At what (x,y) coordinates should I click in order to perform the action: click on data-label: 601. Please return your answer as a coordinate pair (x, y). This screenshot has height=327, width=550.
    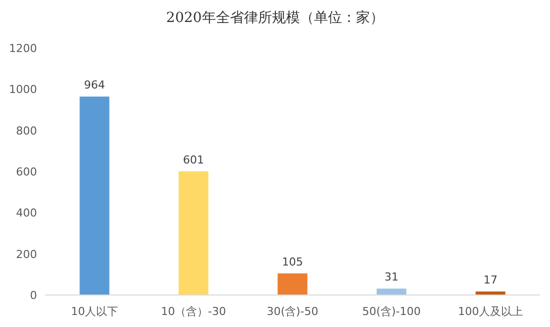
    Looking at the image, I should click on (193, 159).